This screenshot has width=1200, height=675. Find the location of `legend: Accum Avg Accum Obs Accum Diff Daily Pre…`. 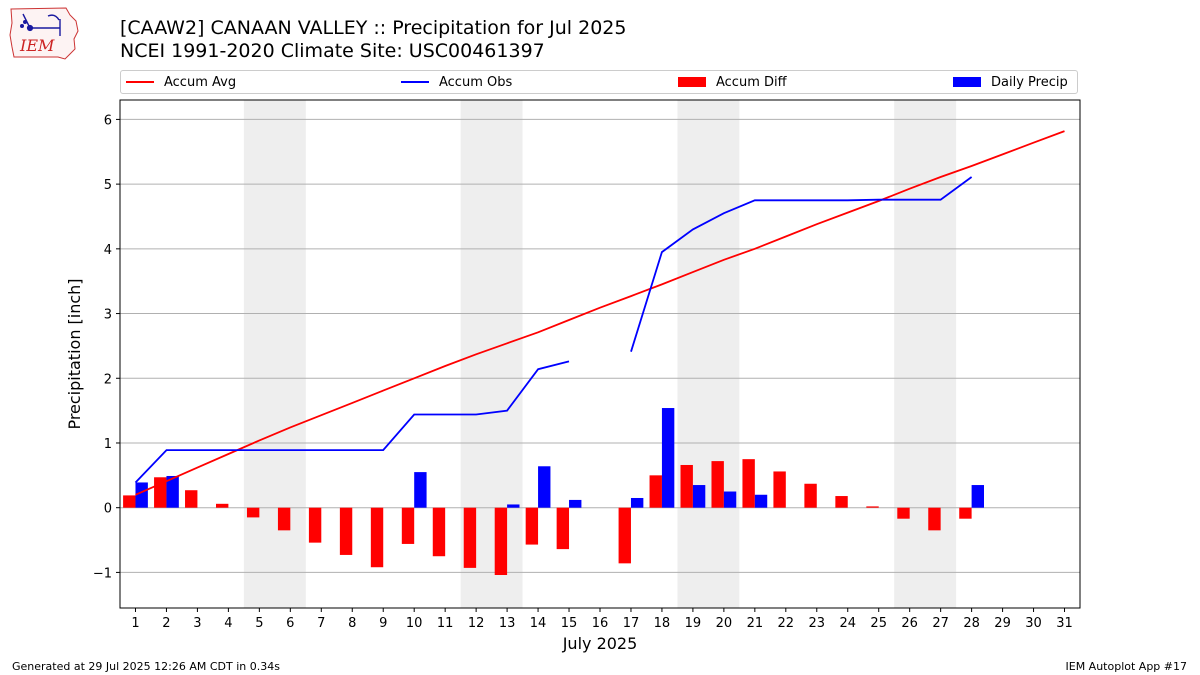

legend: Accum Avg Accum Obs Accum Diff Daily Pre… is located at coordinates (599, 82).